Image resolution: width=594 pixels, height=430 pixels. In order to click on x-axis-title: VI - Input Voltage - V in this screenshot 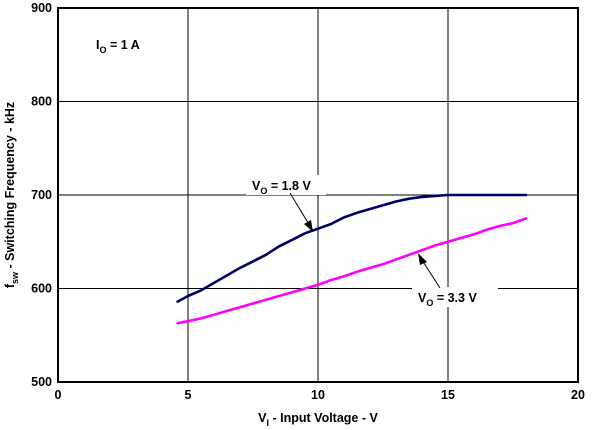, I will do `click(318, 419)`.